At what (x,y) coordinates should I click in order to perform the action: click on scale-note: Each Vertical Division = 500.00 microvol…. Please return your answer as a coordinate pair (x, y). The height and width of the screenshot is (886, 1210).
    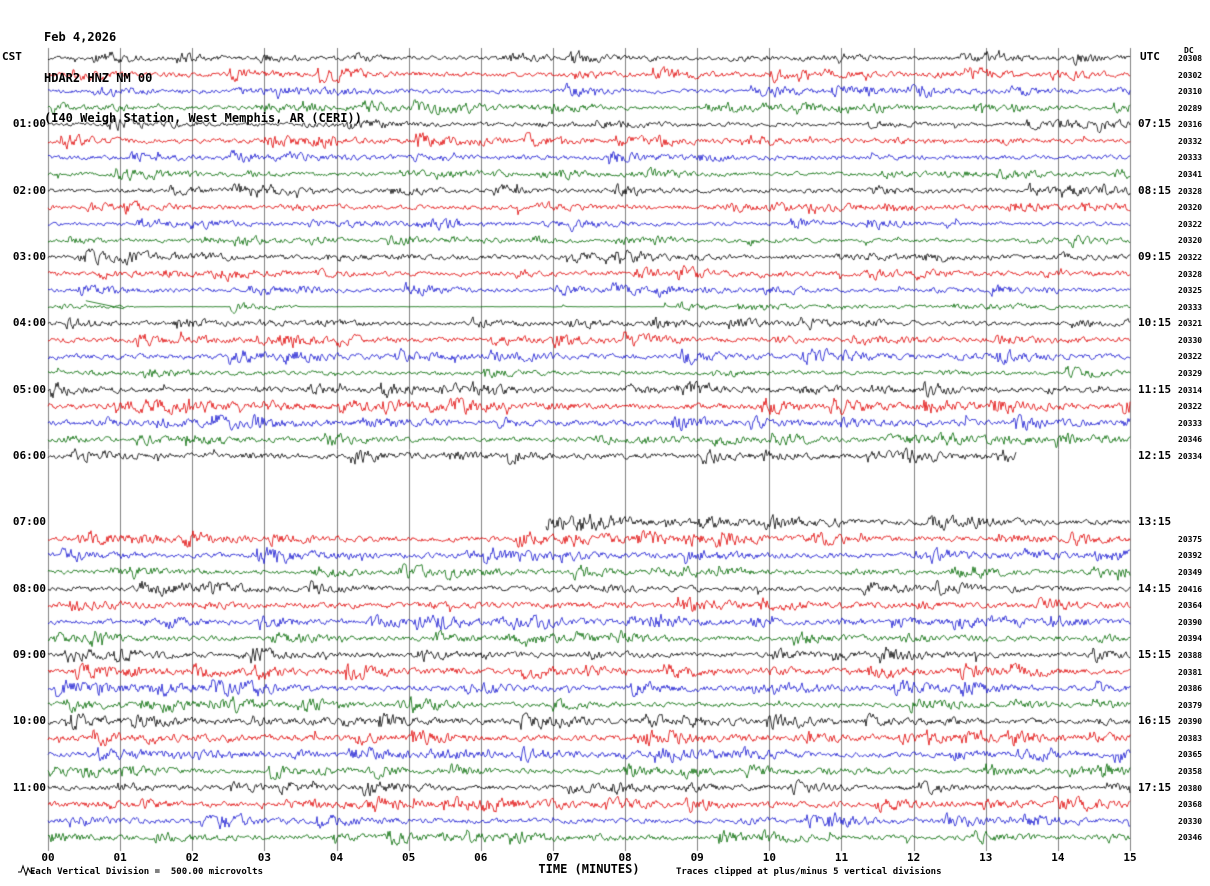
    Looking at the image, I should click on (146, 872).